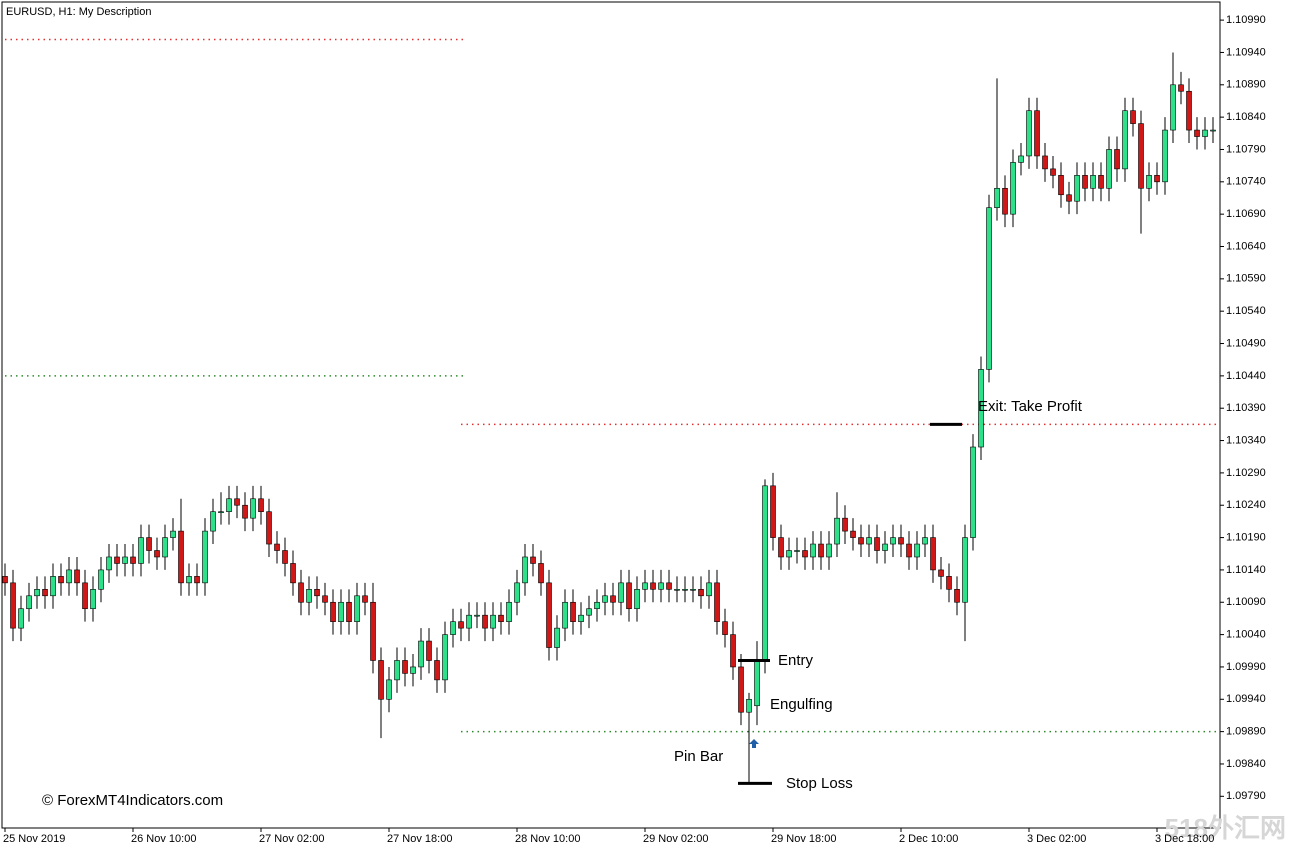 This screenshot has height=852, width=1290. What do you see at coordinates (1056, 839) in the screenshot?
I see `x-tick-label: 3 Dec 02:00` at bounding box center [1056, 839].